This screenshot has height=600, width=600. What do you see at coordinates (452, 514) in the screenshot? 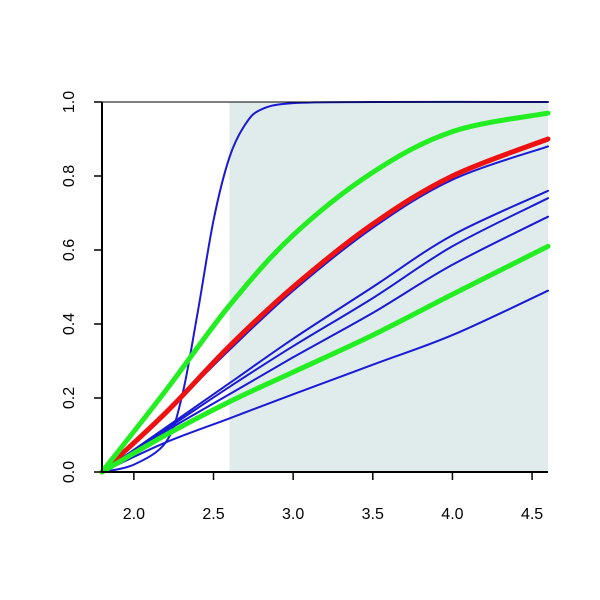
I see `x-tick-label-4: 4.0` at bounding box center [452, 514].